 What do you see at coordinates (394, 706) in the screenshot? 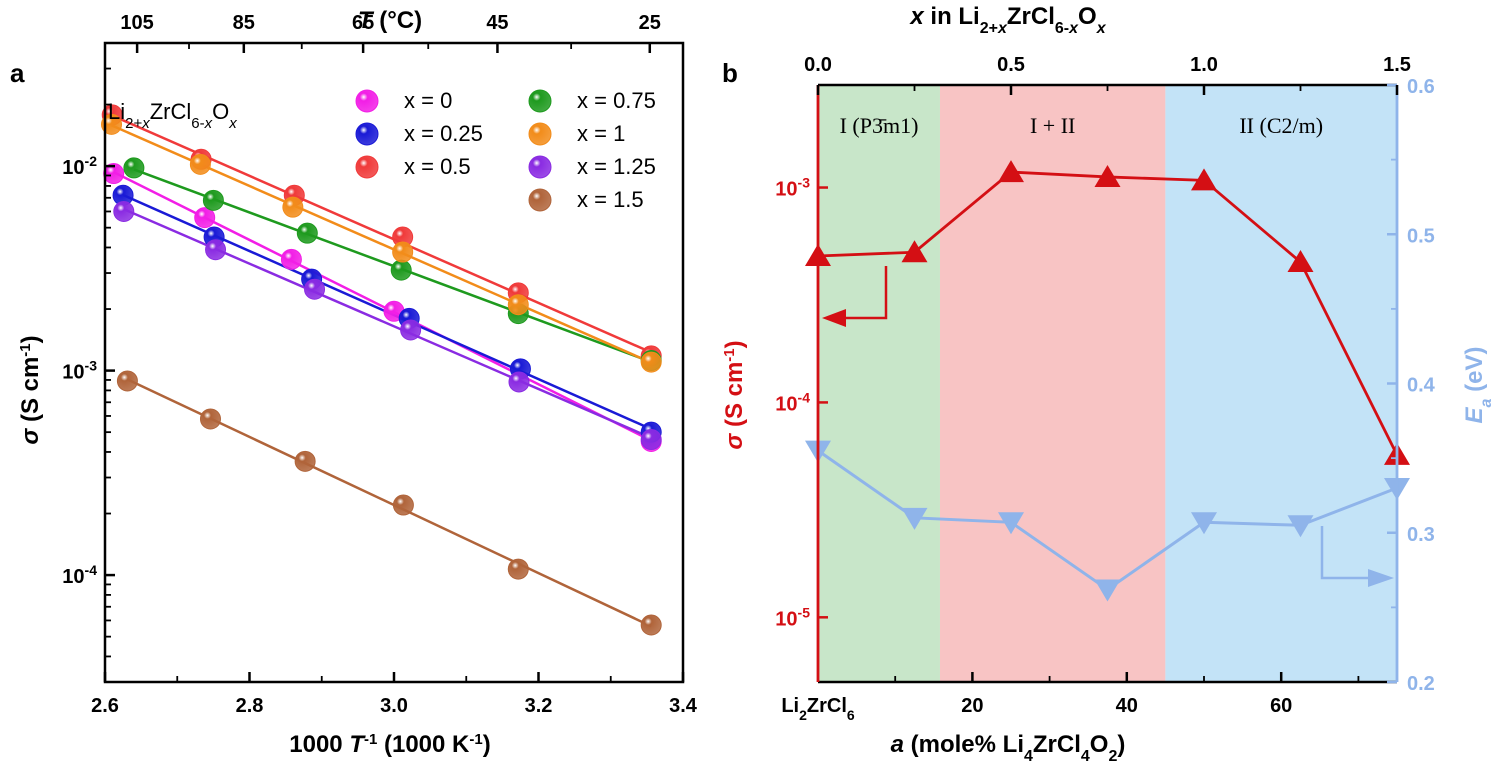
I see `x-tick-label: 3.0` at bounding box center [394, 706].